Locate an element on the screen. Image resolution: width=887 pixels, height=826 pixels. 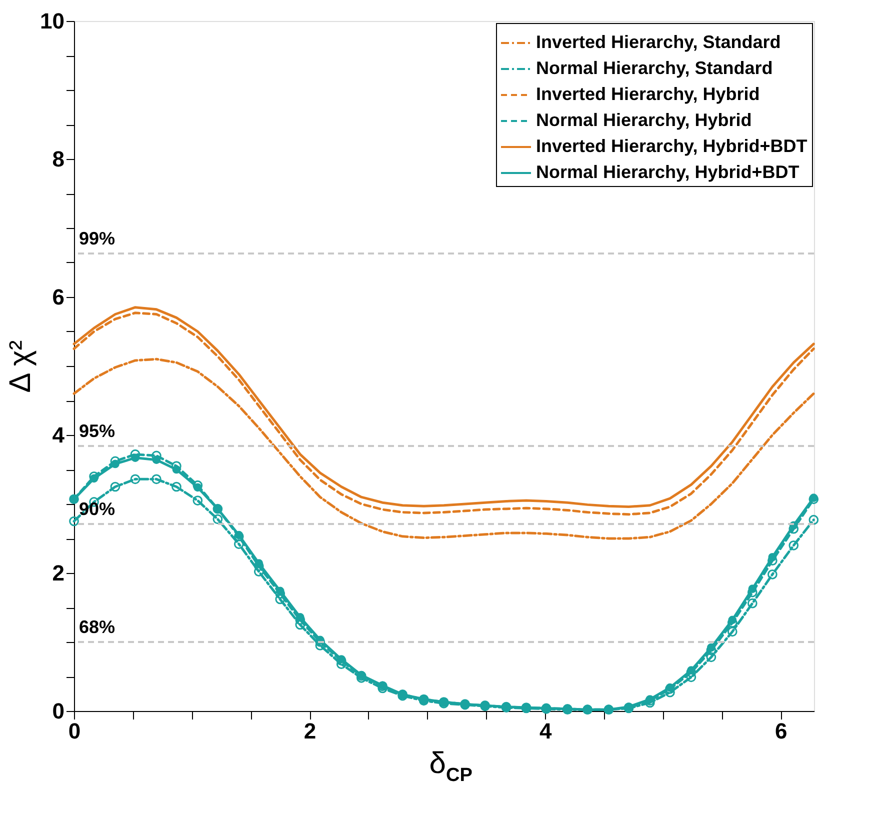
x-tick-label: 4 is located at coordinates (545, 731).